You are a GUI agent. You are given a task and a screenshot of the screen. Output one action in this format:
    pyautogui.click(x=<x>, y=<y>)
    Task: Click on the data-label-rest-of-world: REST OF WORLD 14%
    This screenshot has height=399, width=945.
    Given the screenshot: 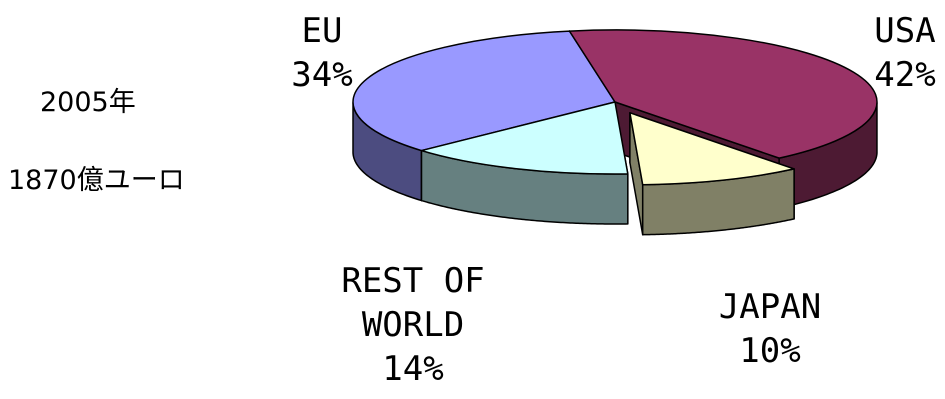 What is the action you would take?
    pyautogui.click(x=412, y=325)
    